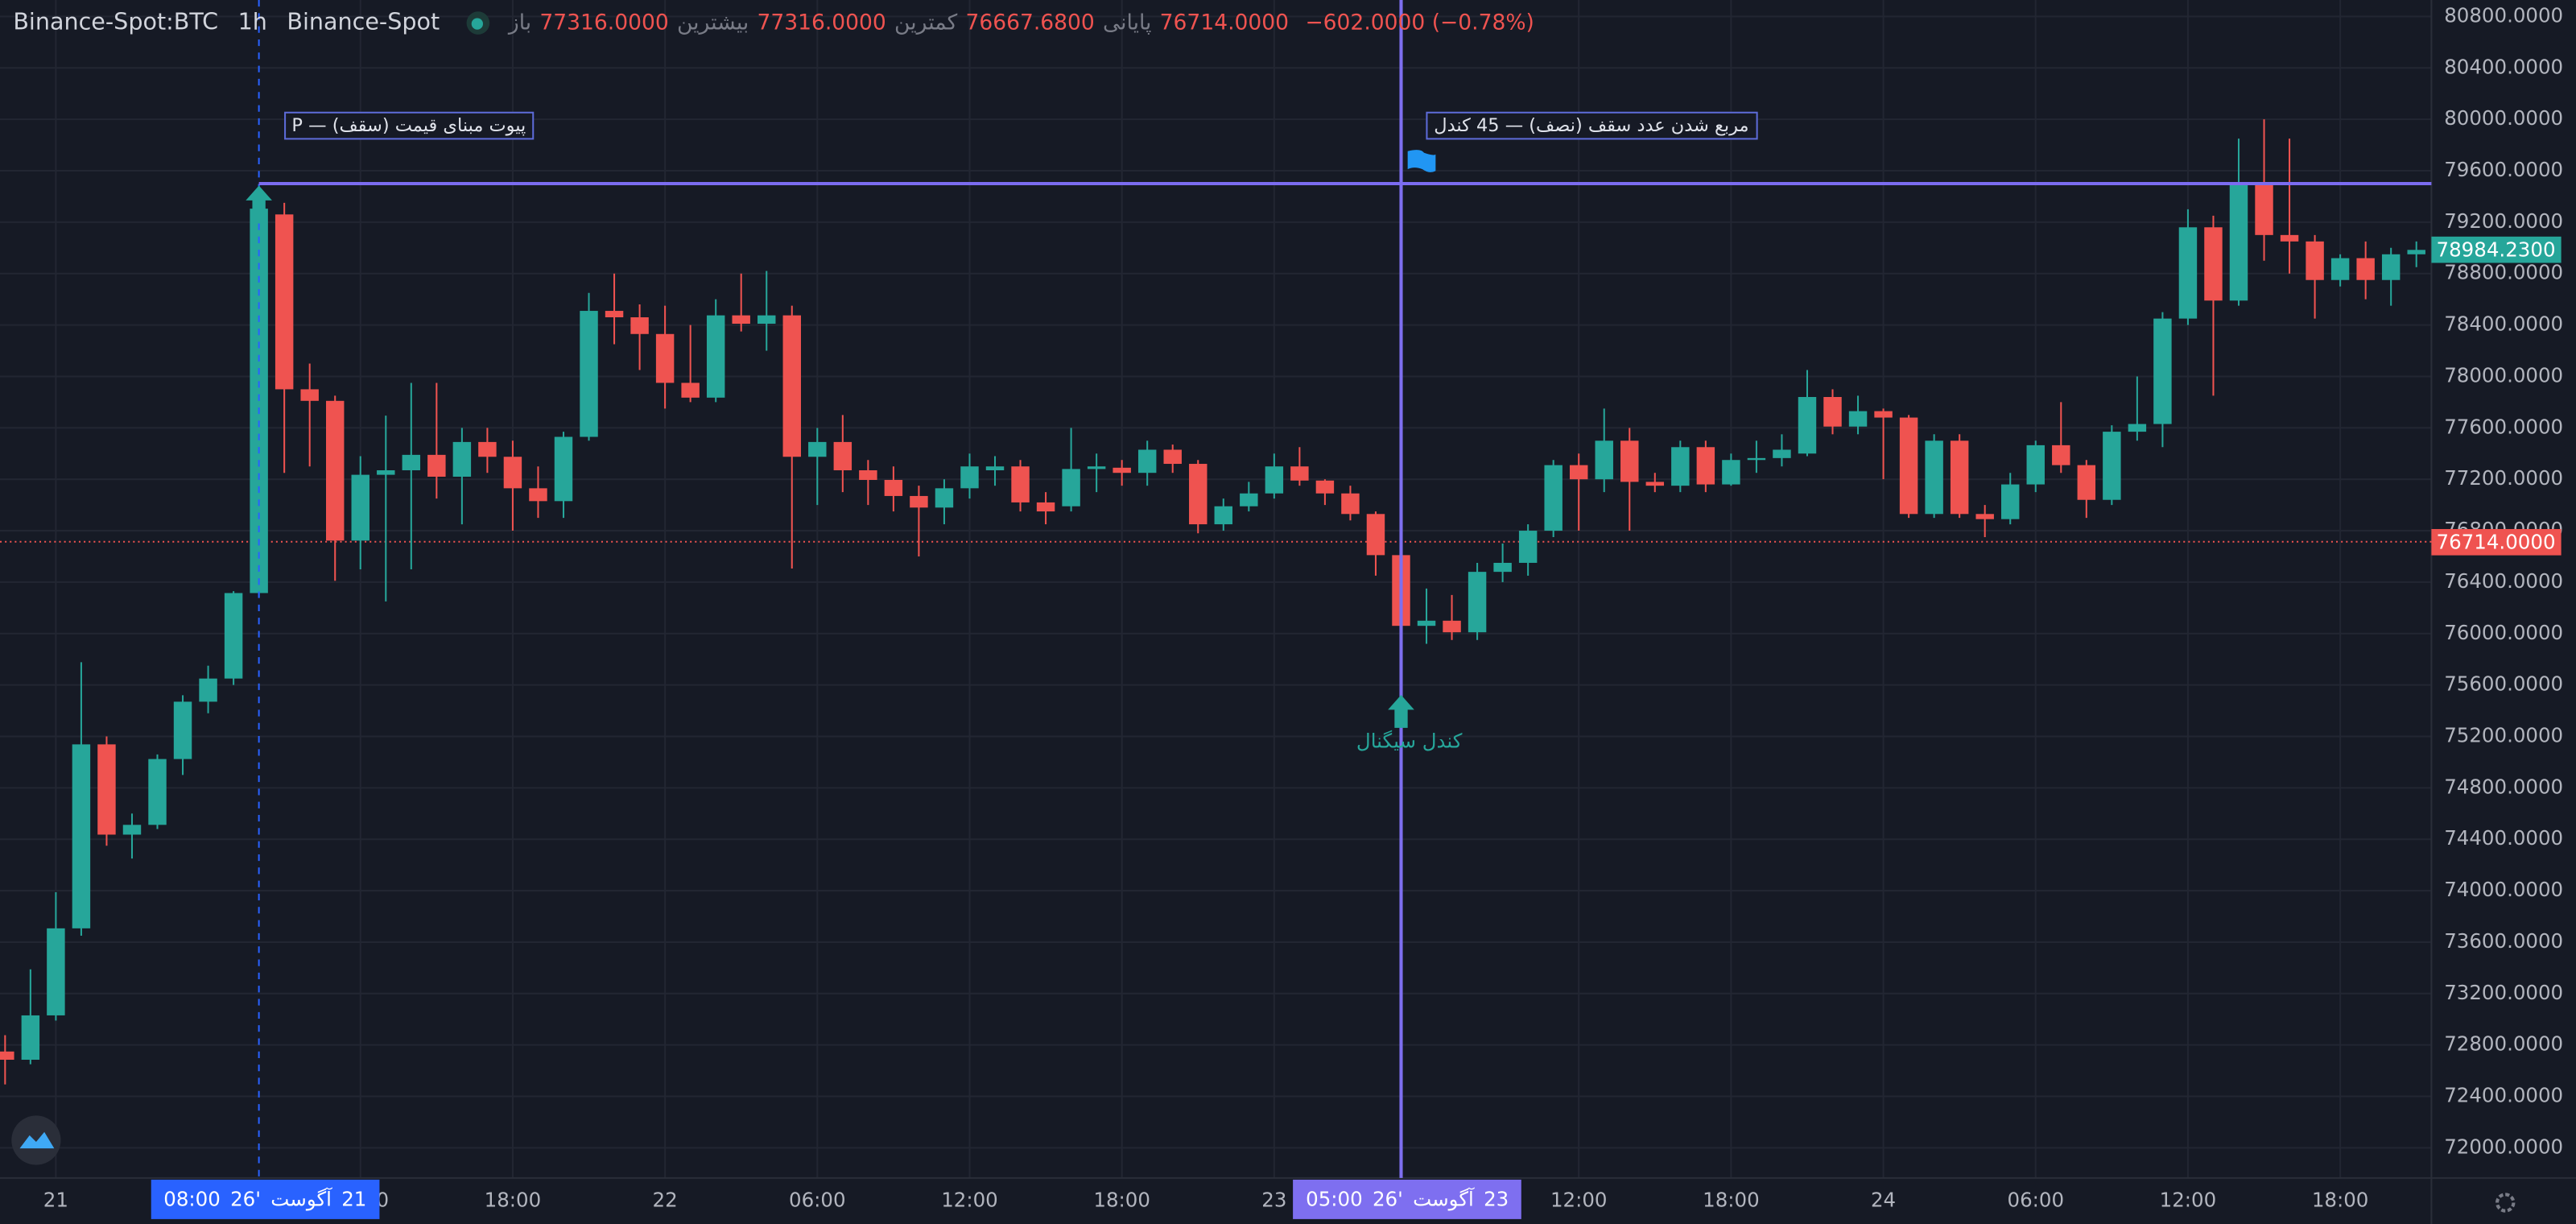 The width and height of the screenshot is (2576, 1224). I want to click on y-tick-label: 73600.0000, so click(2503, 941).